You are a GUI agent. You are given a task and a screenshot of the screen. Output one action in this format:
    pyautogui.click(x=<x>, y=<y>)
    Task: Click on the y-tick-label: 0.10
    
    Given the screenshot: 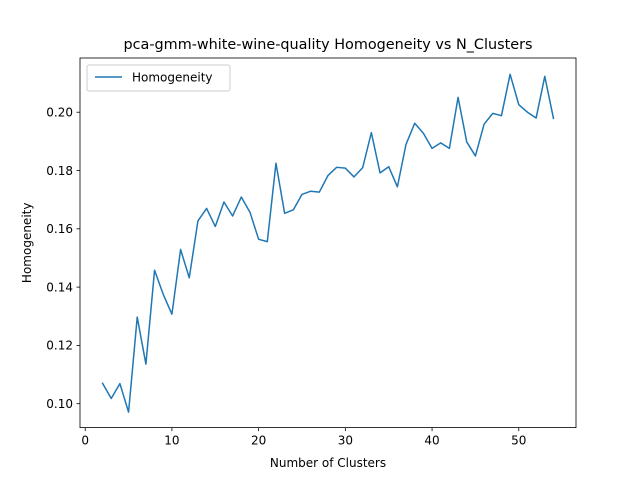 What is the action you would take?
    pyautogui.click(x=59, y=404)
    